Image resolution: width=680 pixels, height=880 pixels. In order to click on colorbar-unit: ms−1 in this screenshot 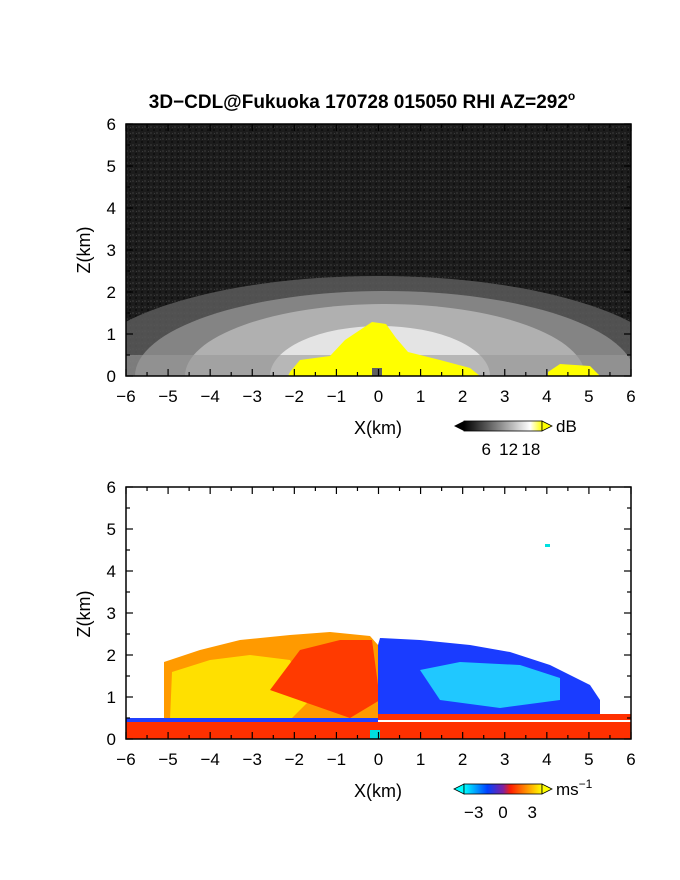, I will do `click(574, 788)`.